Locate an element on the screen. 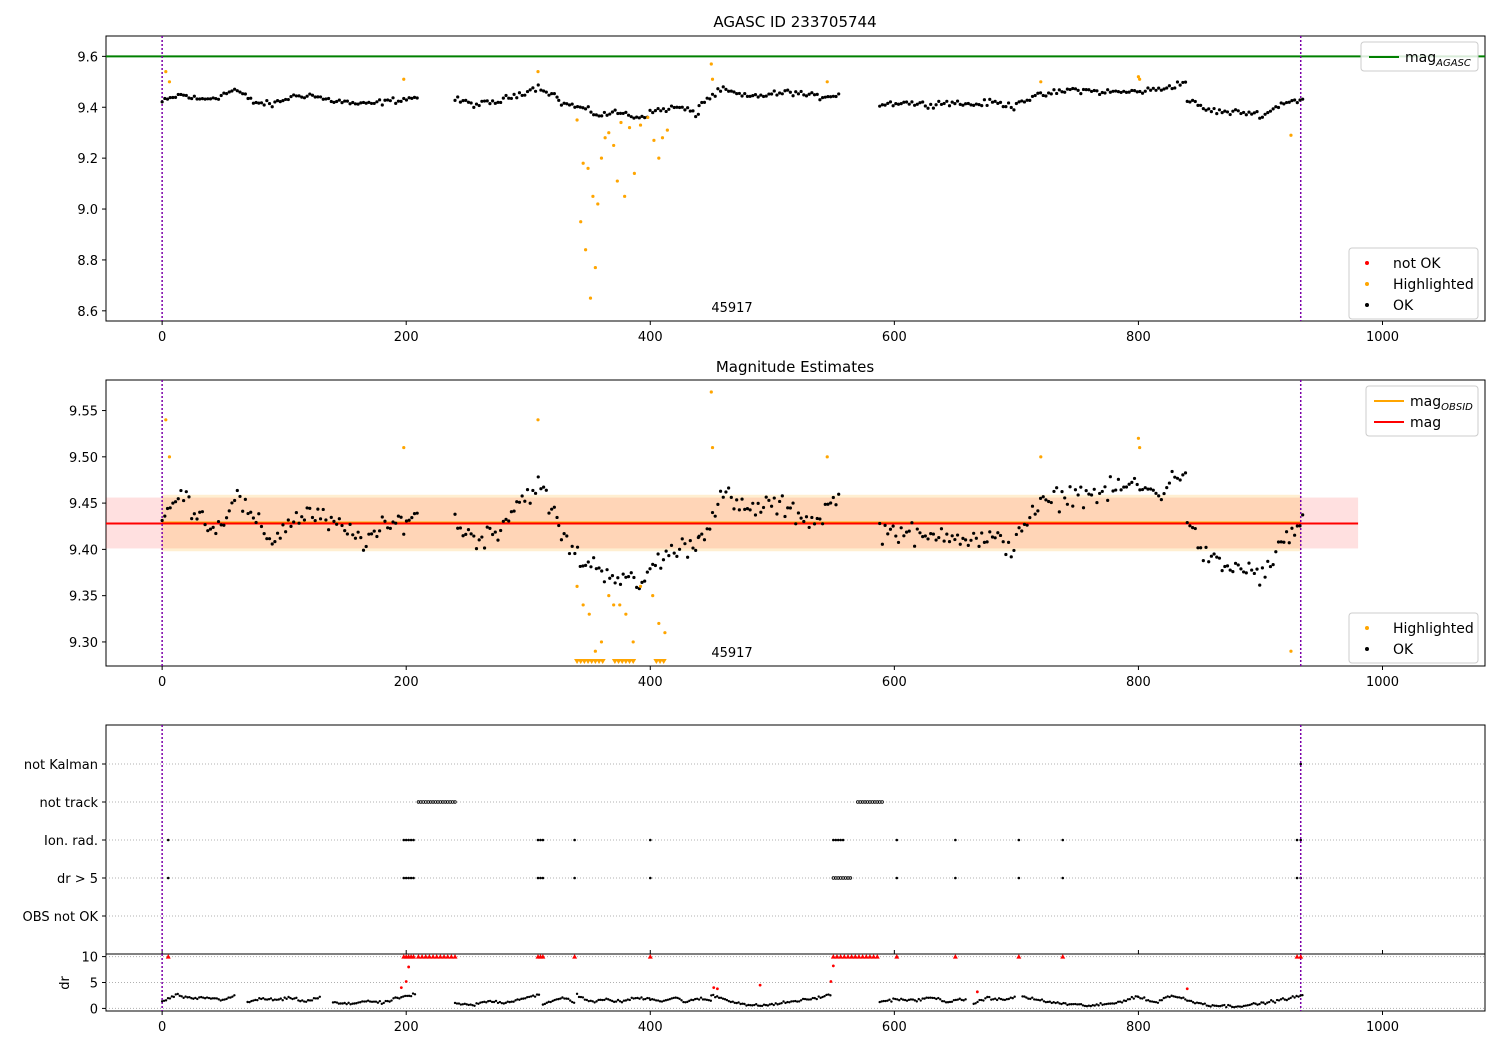 The height and width of the screenshot is (1050, 1500). flag-point is located at coordinates (1063, 840).